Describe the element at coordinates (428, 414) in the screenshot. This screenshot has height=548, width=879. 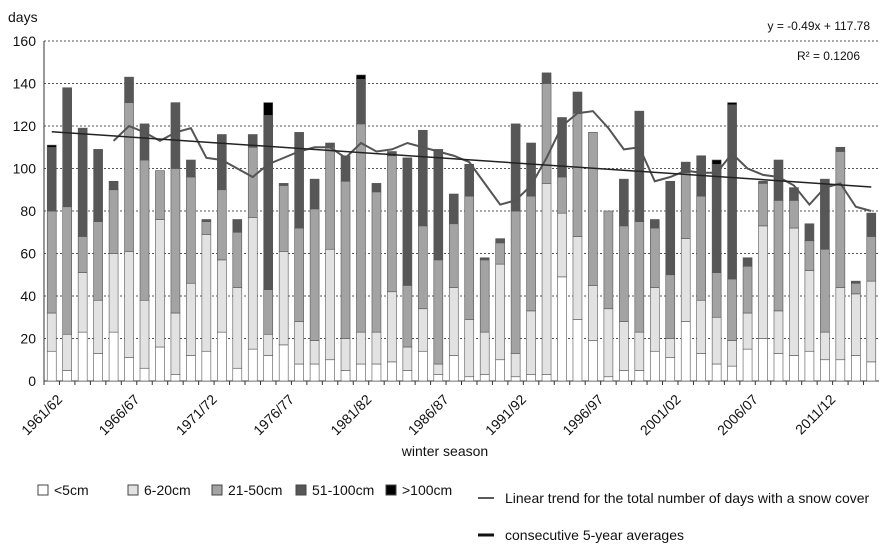
I see `x-tick-label: 1986/87` at that location.